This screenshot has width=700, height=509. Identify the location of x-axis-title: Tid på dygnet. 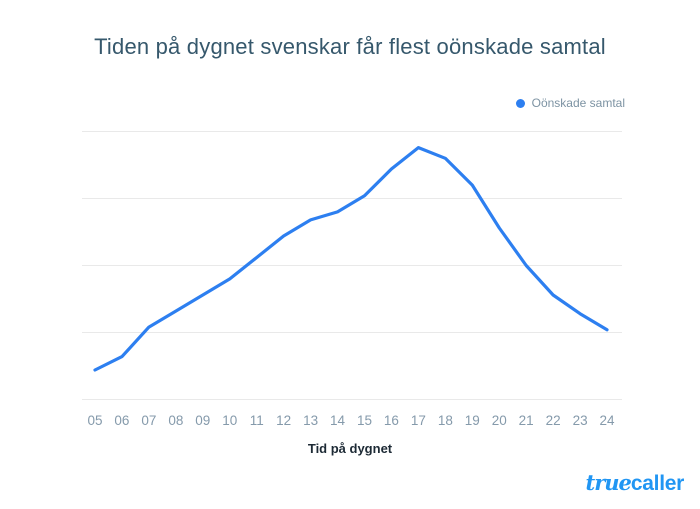
(350, 448).